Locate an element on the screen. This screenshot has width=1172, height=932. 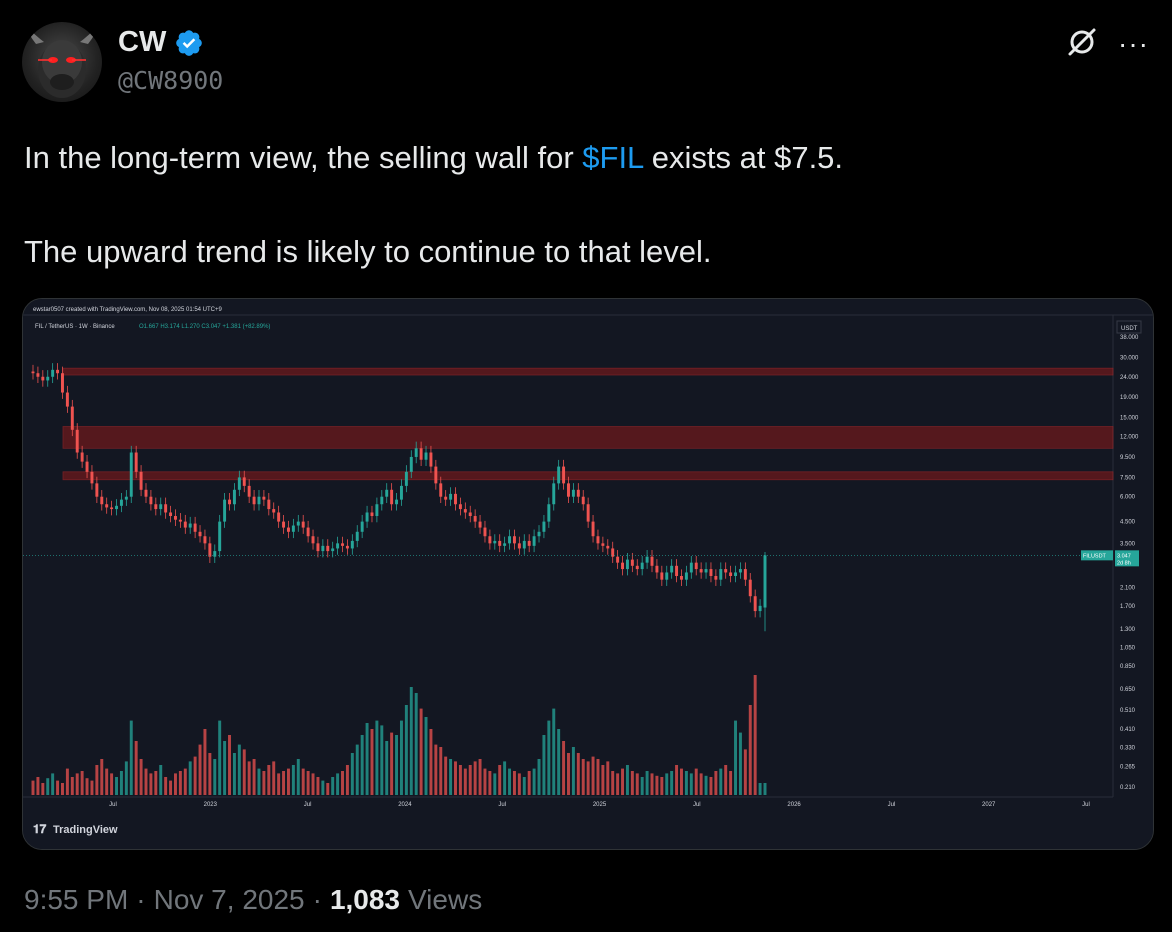
tweet-date: Nov 7, 2025 is located at coordinates (229, 899).